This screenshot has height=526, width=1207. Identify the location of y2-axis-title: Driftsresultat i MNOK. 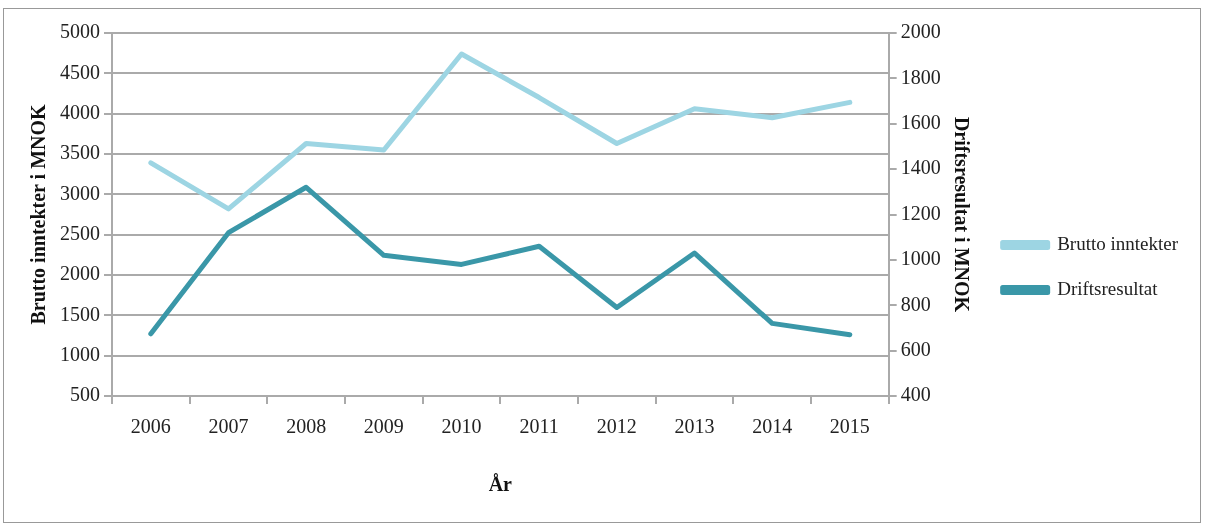
(962, 214).